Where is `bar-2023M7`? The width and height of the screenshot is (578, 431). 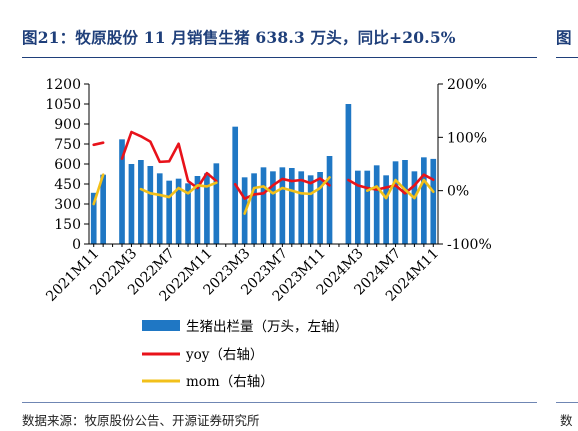 bar-2023M7 is located at coordinates (282, 205).